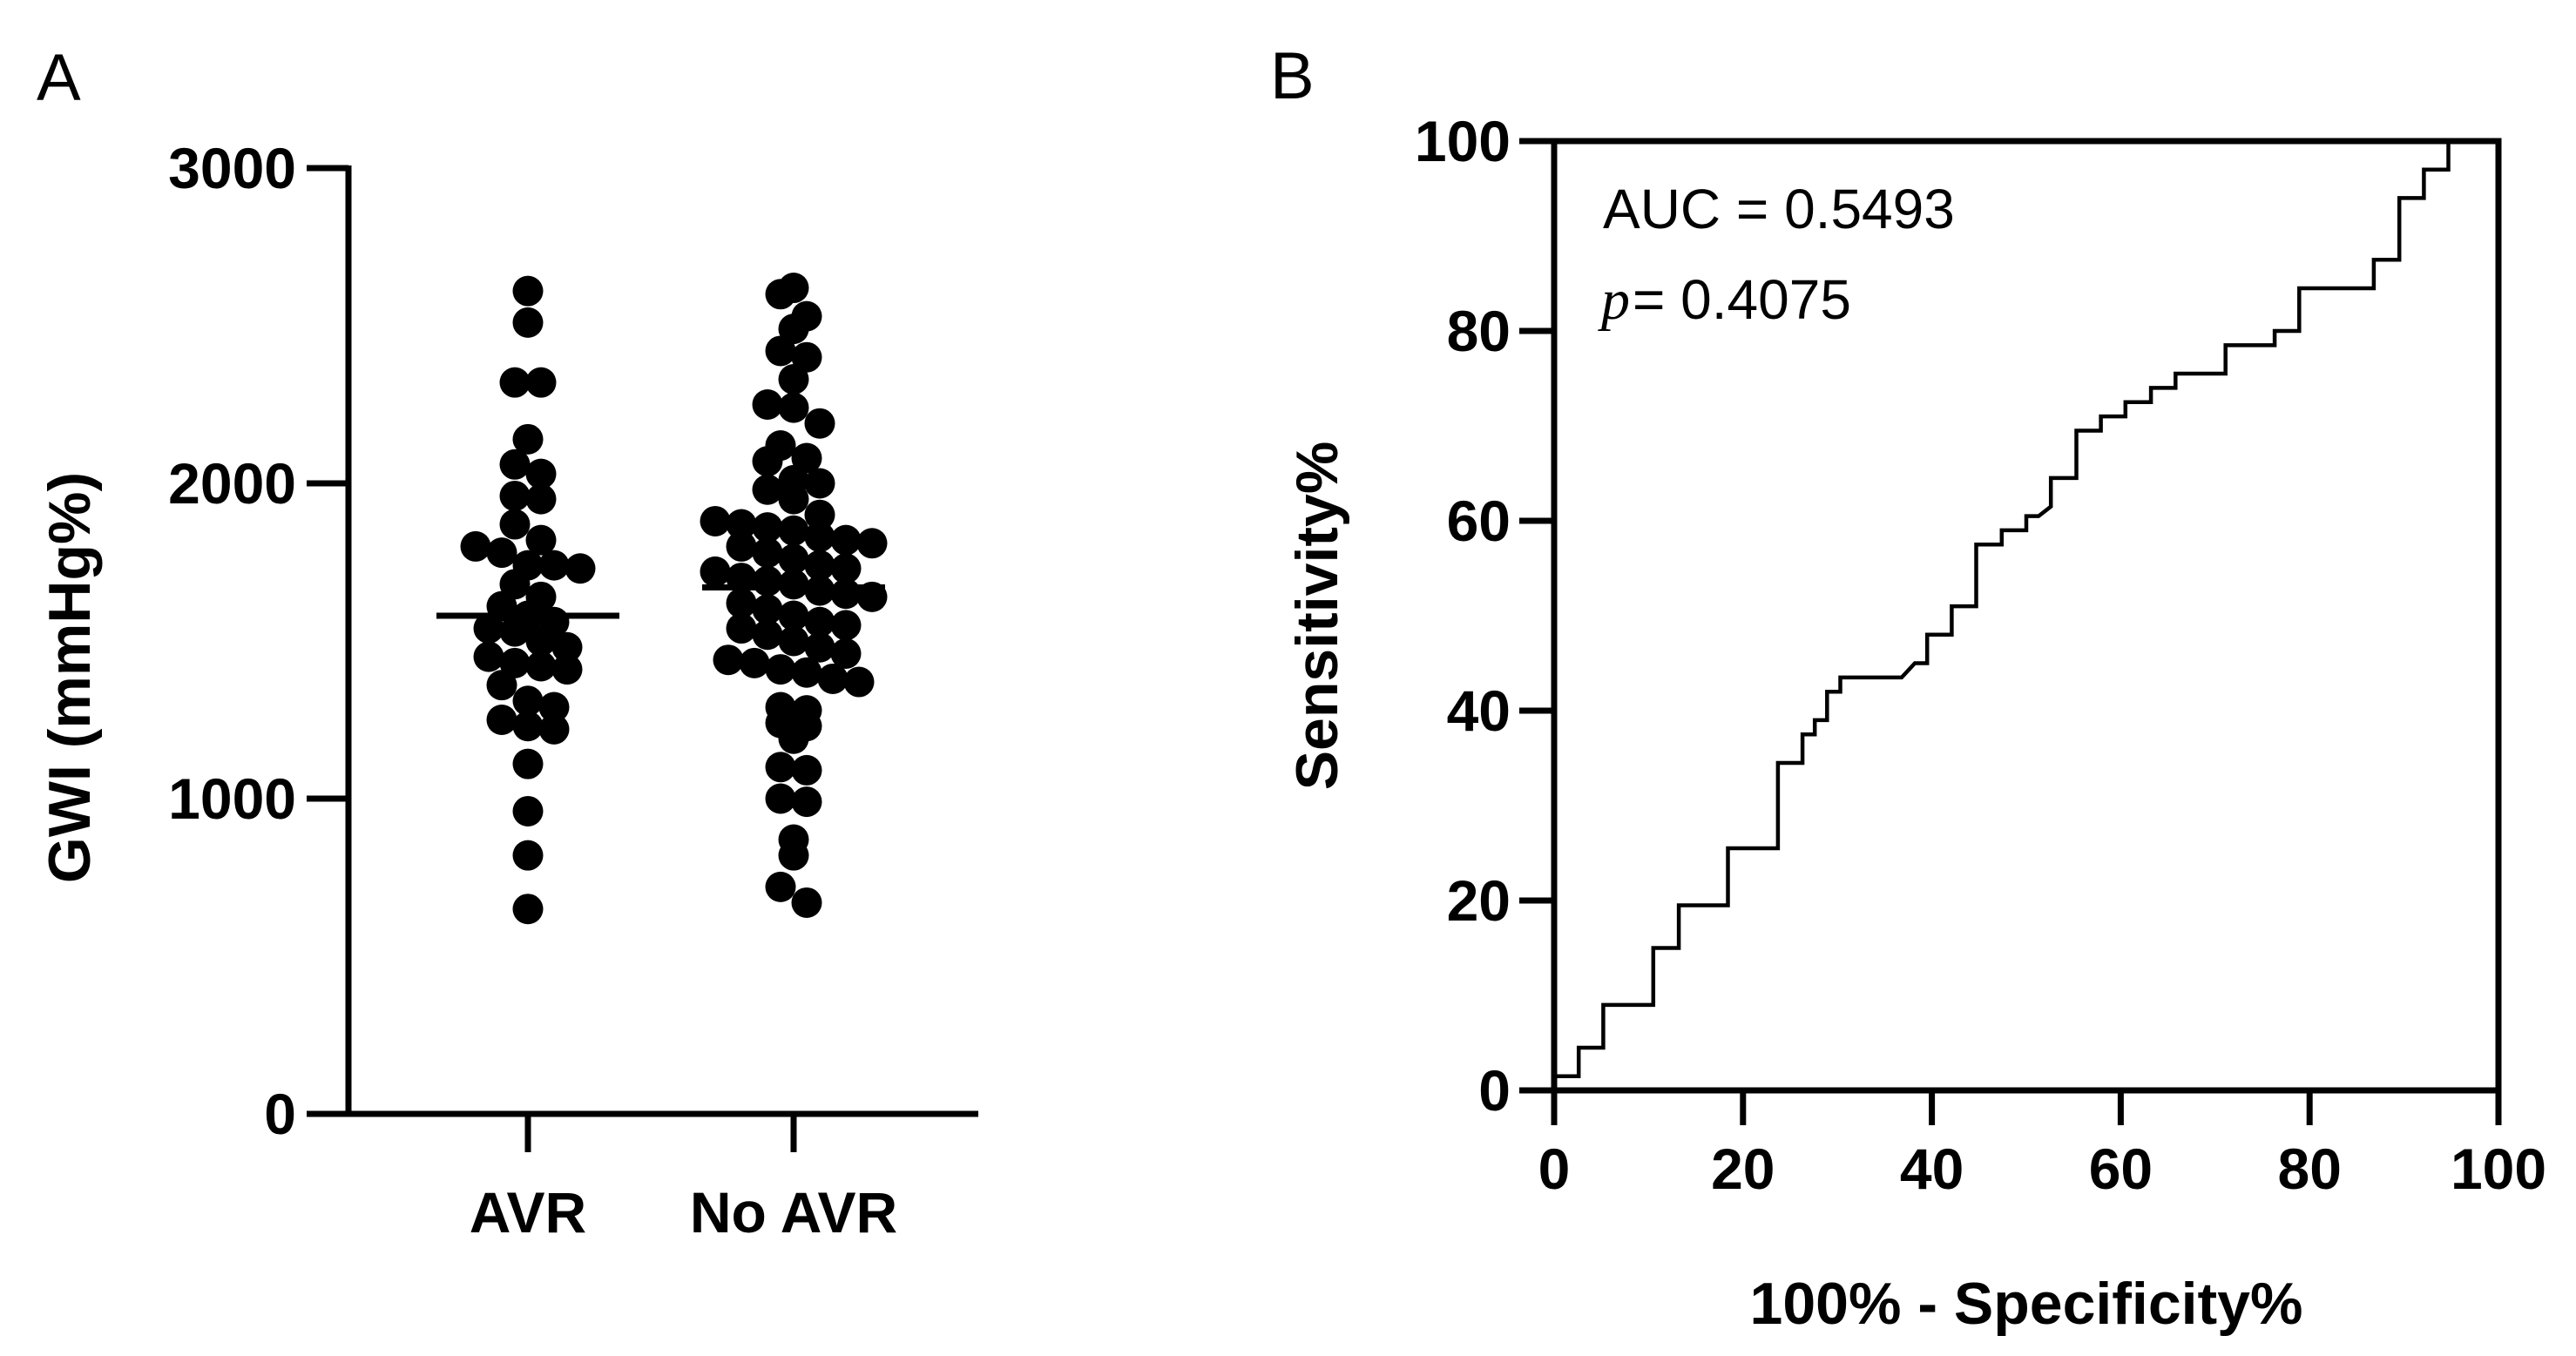 The height and width of the screenshot is (1356, 2576). What do you see at coordinates (260, 641) in the screenshot?
I see `panel-a-y-axis: 0 1000 2000 3000` at bounding box center [260, 641].